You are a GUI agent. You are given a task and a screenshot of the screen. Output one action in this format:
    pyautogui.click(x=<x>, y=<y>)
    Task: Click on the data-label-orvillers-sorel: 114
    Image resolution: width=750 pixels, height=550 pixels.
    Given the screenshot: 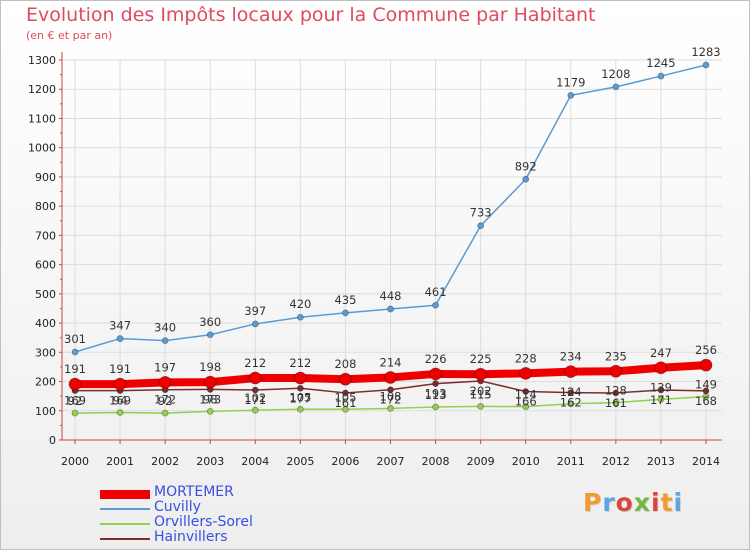 What is the action you would take?
    pyautogui.click(x=526, y=395)
    